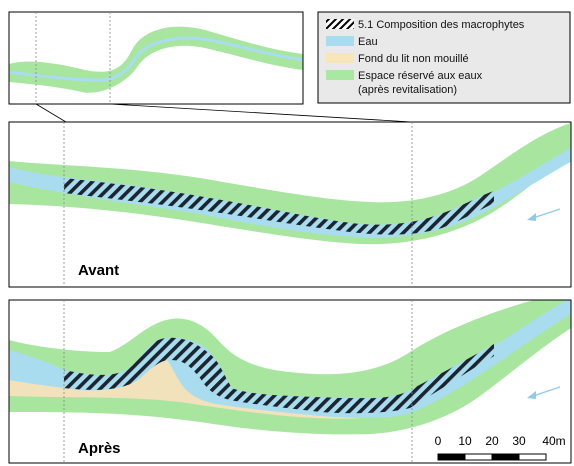 The height and width of the screenshot is (466, 574). Describe the element at coordinates (368, 42) in the screenshot. I see `legend-label-water: Eau` at that location.